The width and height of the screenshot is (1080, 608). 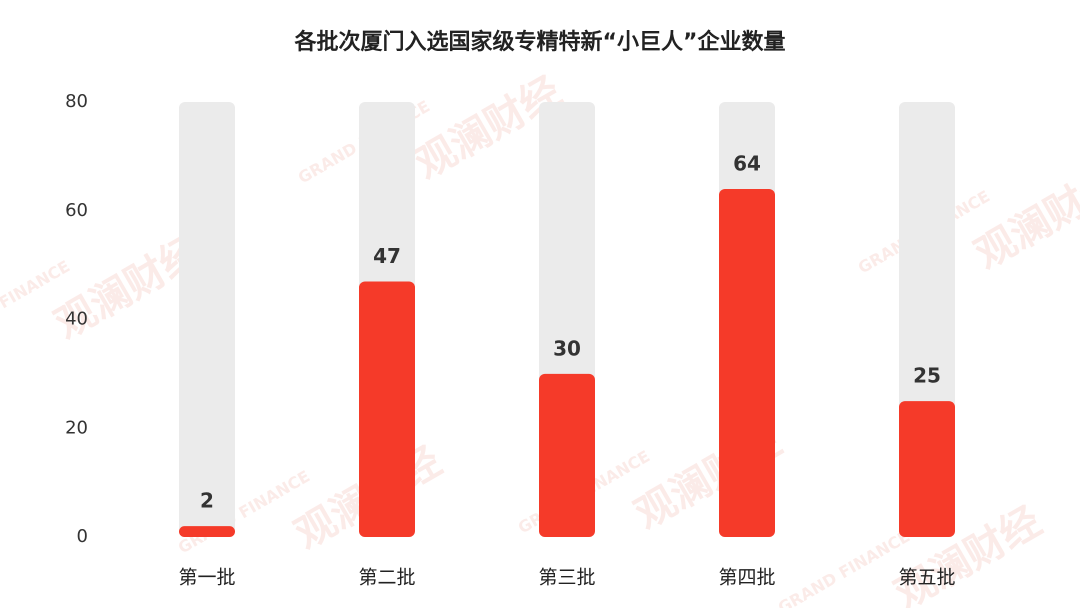 I want to click on x-tick-label: 第一批, so click(x=206, y=578).